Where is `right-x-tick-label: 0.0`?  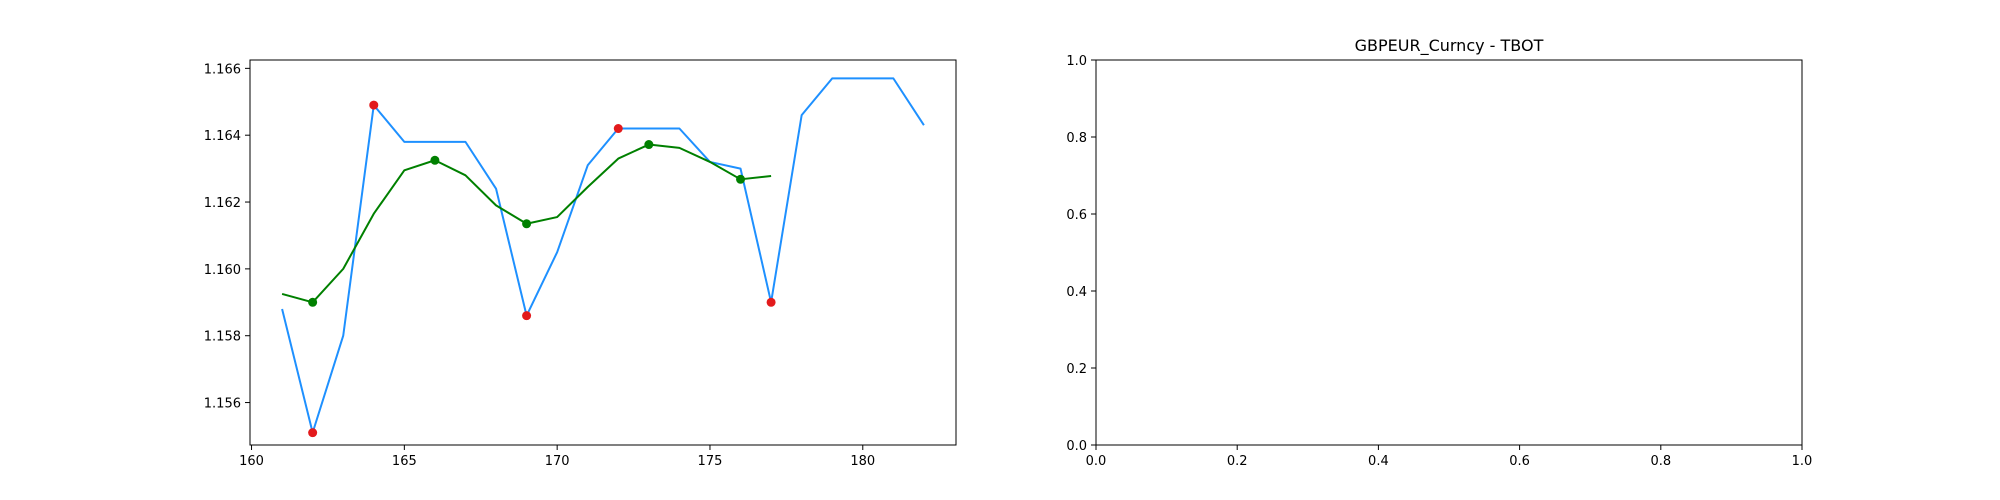 right-x-tick-label: 0.0 is located at coordinates (1096, 461).